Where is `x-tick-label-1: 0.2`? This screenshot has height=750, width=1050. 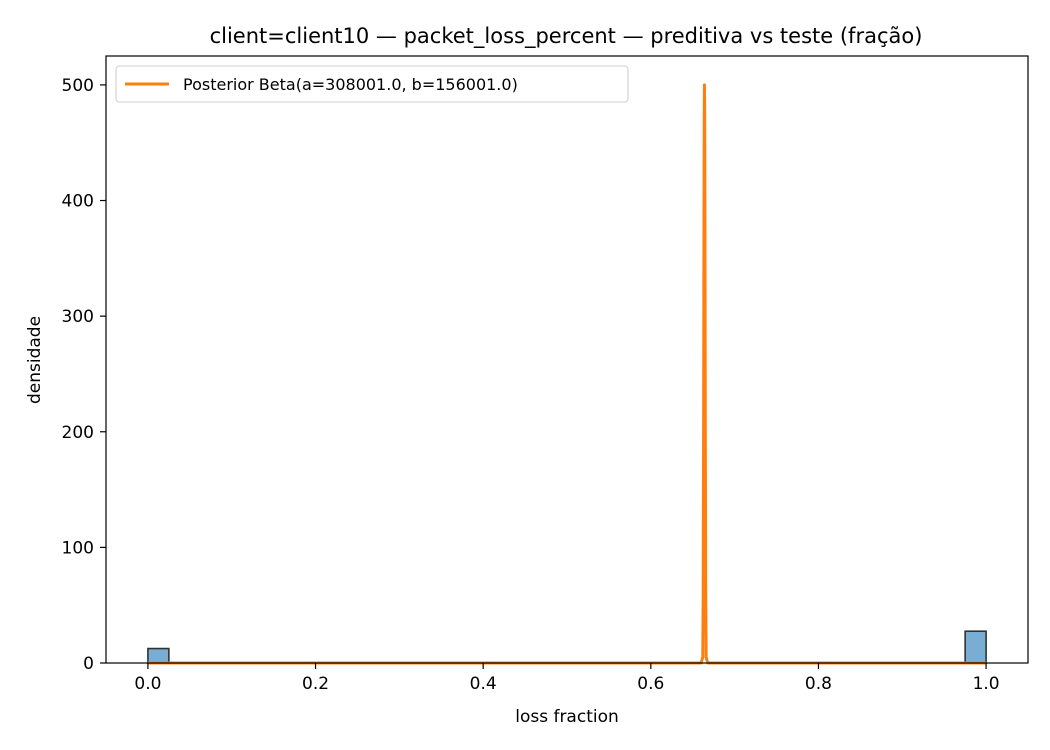
x-tick-label-1: 0.2 is located at coordinates (315, 684).